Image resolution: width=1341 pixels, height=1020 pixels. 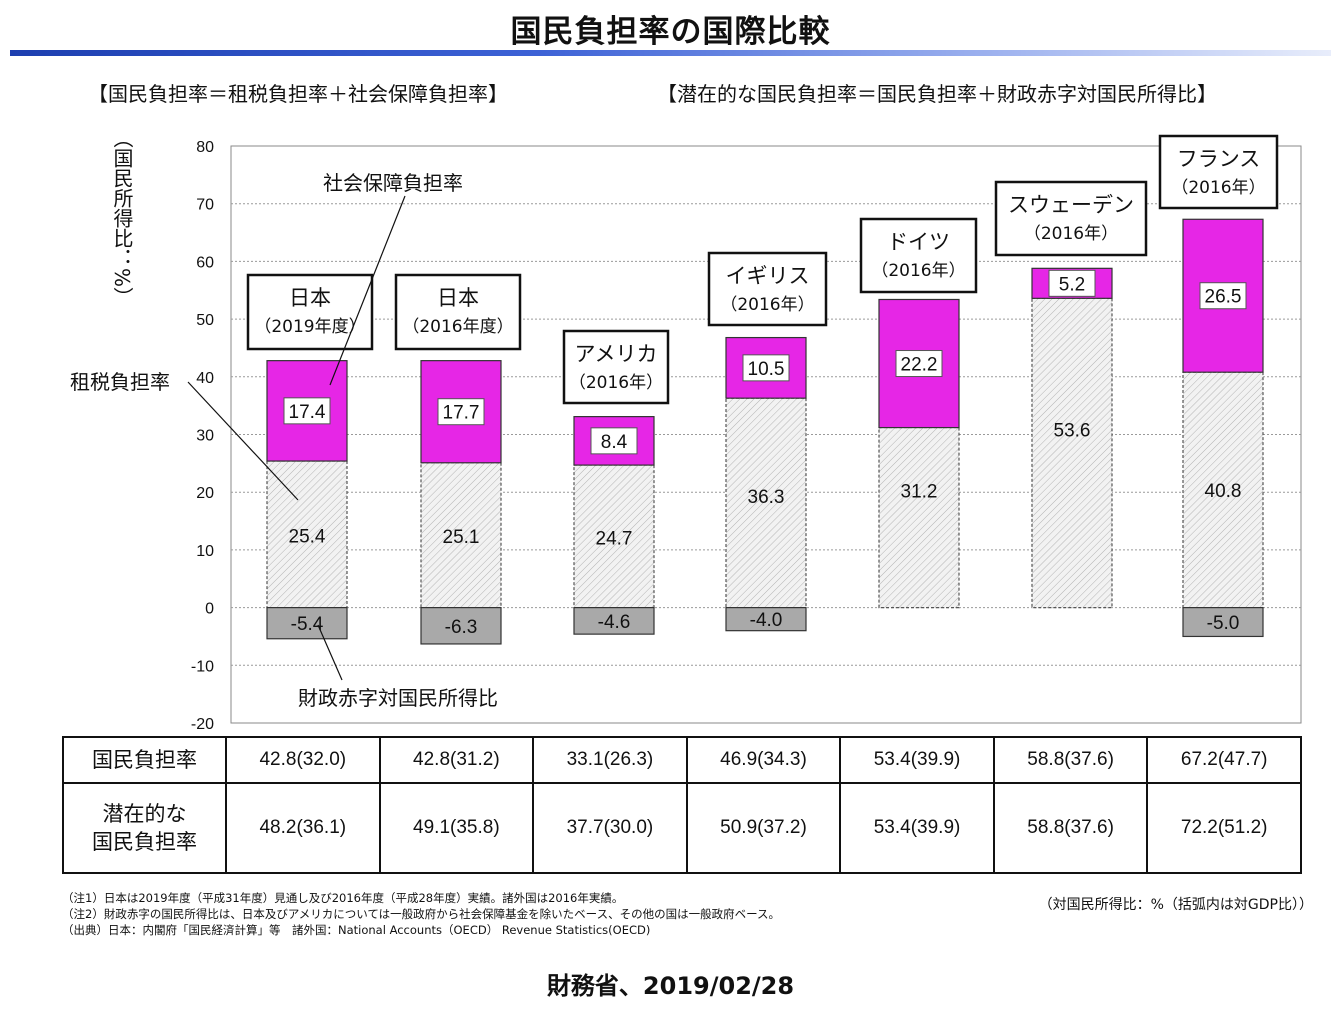 I want to click on table-cell: 42.8(32.0), so click(x=303, y=760).